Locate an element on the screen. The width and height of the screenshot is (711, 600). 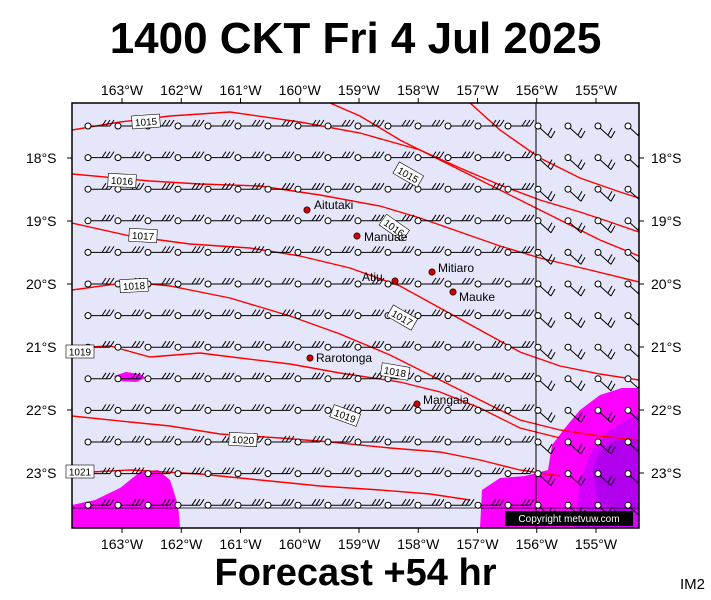
lat-tick-right: 20°S is located at coordinates (666, 284).